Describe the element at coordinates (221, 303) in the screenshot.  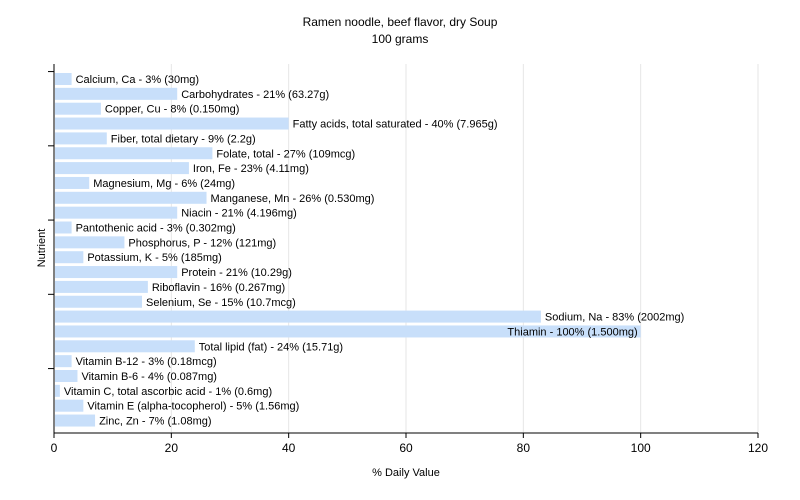
I see `bar-label: Selenium, Se - 15% (10.7mcg)` at that location.